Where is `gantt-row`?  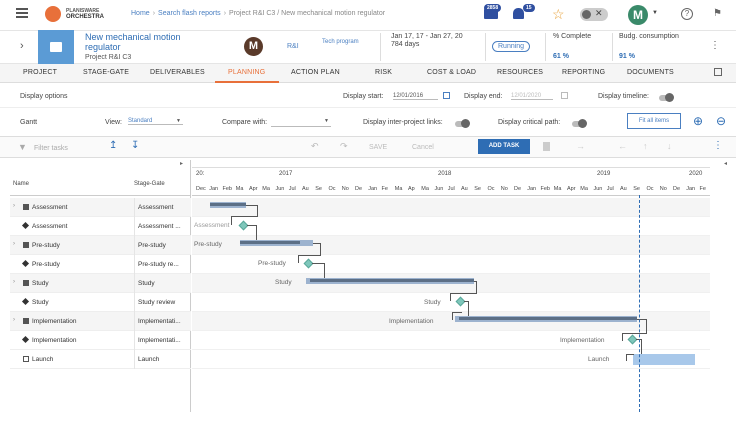 gantt-row is located at coordinates (451, 264).